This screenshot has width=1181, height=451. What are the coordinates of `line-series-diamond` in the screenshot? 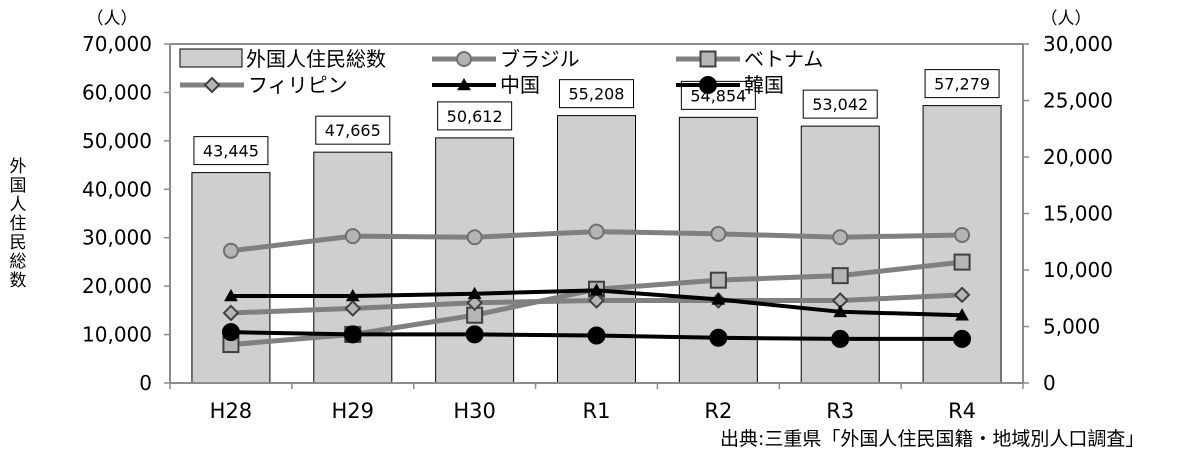 It's located at (596, 304).